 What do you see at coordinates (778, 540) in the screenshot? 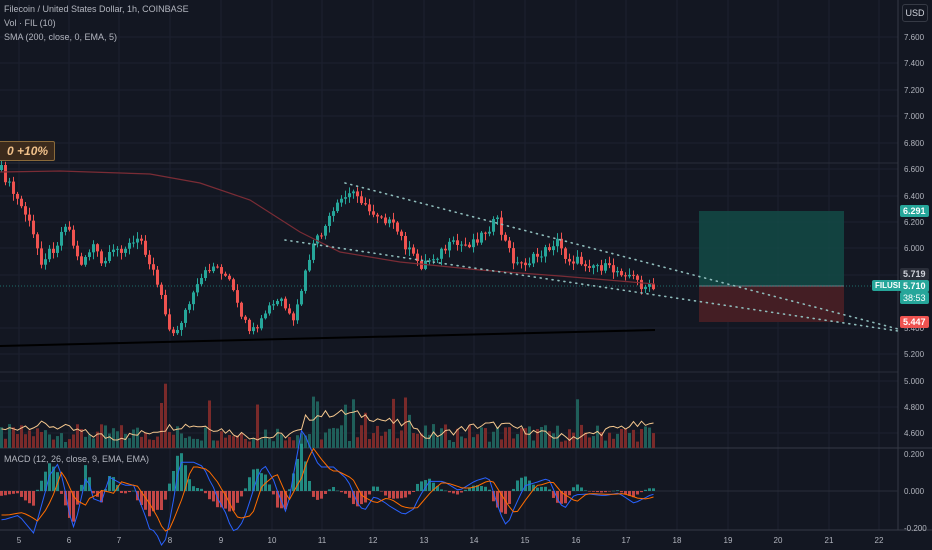
I see `time-tick-label: 20` at bounding box center [778, 540].